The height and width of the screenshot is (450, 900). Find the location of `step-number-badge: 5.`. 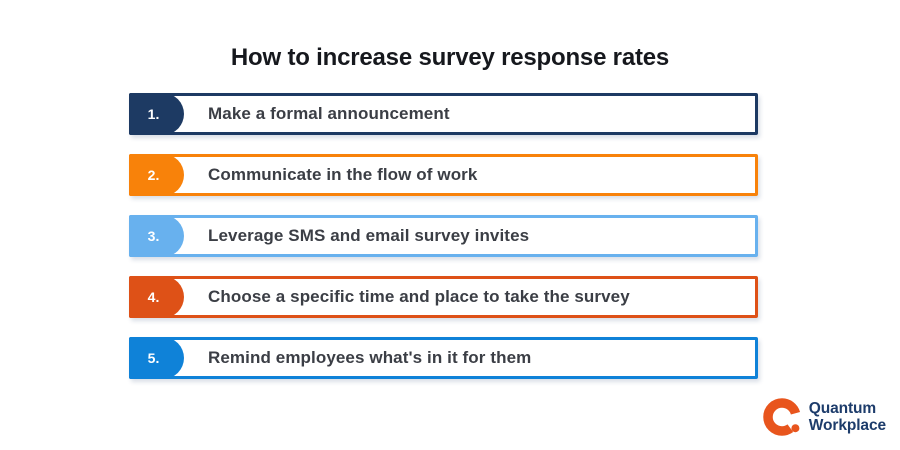

step-number-badge: 5. is located at coordinates (156, 358).